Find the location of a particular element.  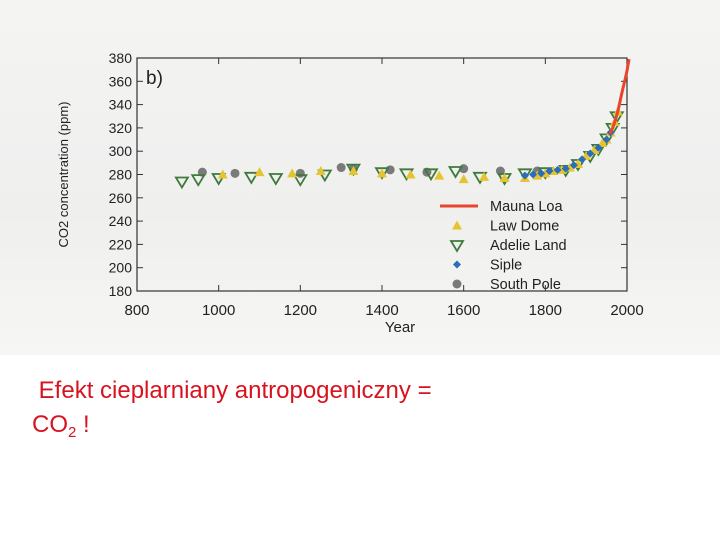

x-tick-label: 1200 is located at coordinates (300, 310).